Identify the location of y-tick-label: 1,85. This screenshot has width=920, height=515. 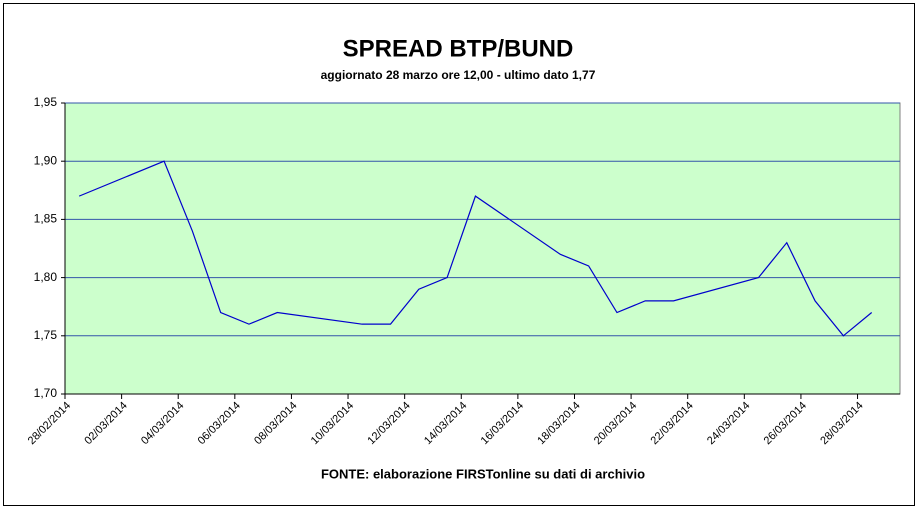
(46, 219).